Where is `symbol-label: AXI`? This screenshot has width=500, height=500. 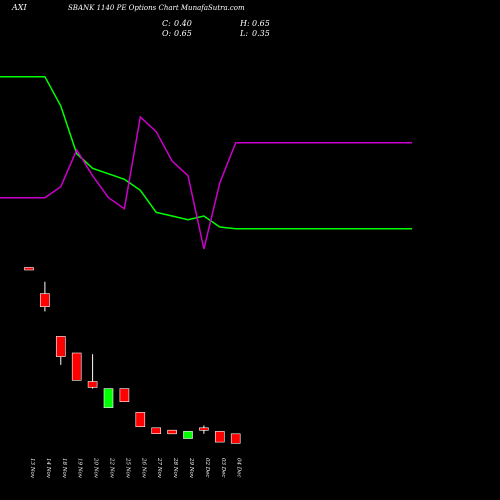 symbol-label: AXI is located at coordinates (19, 7).